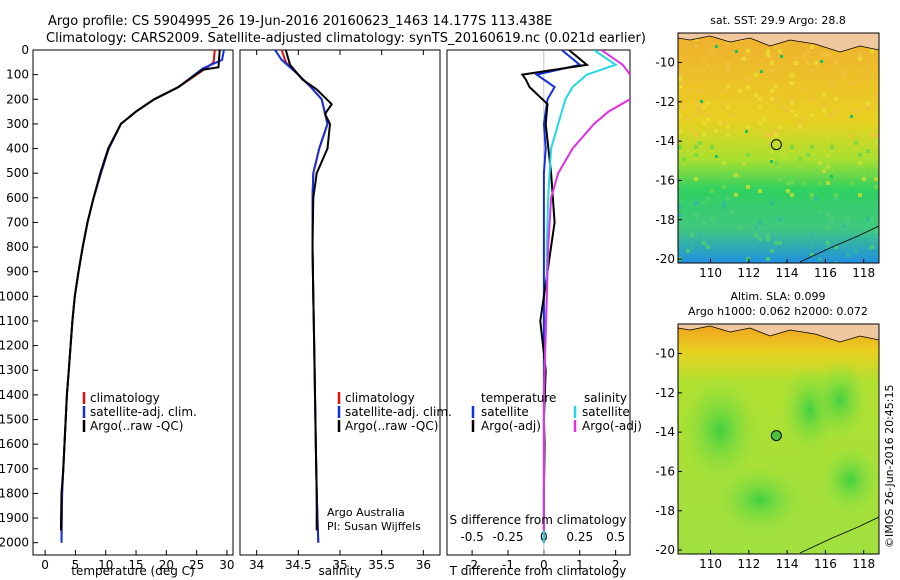 This screenshot has width=900, height=580. Describe the element at coordinates (423, 565) in the screenshot. I see `x-tick-label: 36` at that location.